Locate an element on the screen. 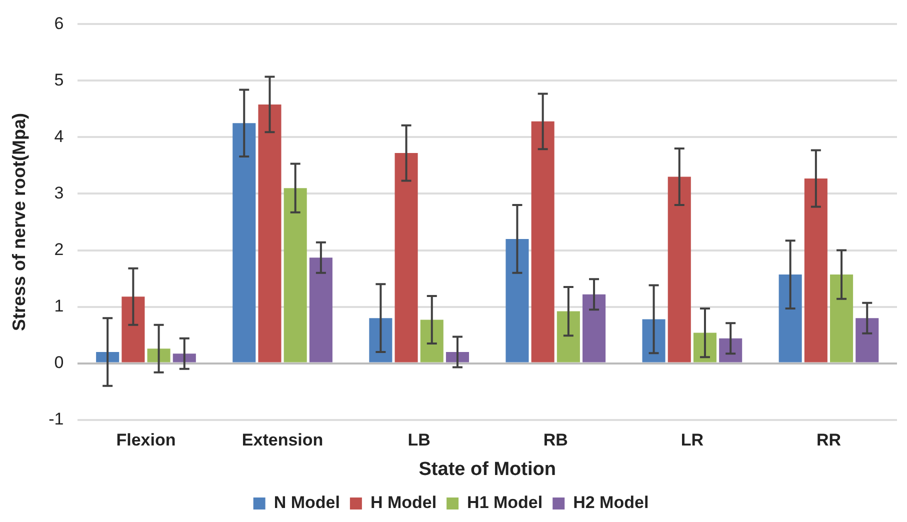 This screenshot has height=522, width=907. y-tick-label: 2 is located at coordinates (59, 249).